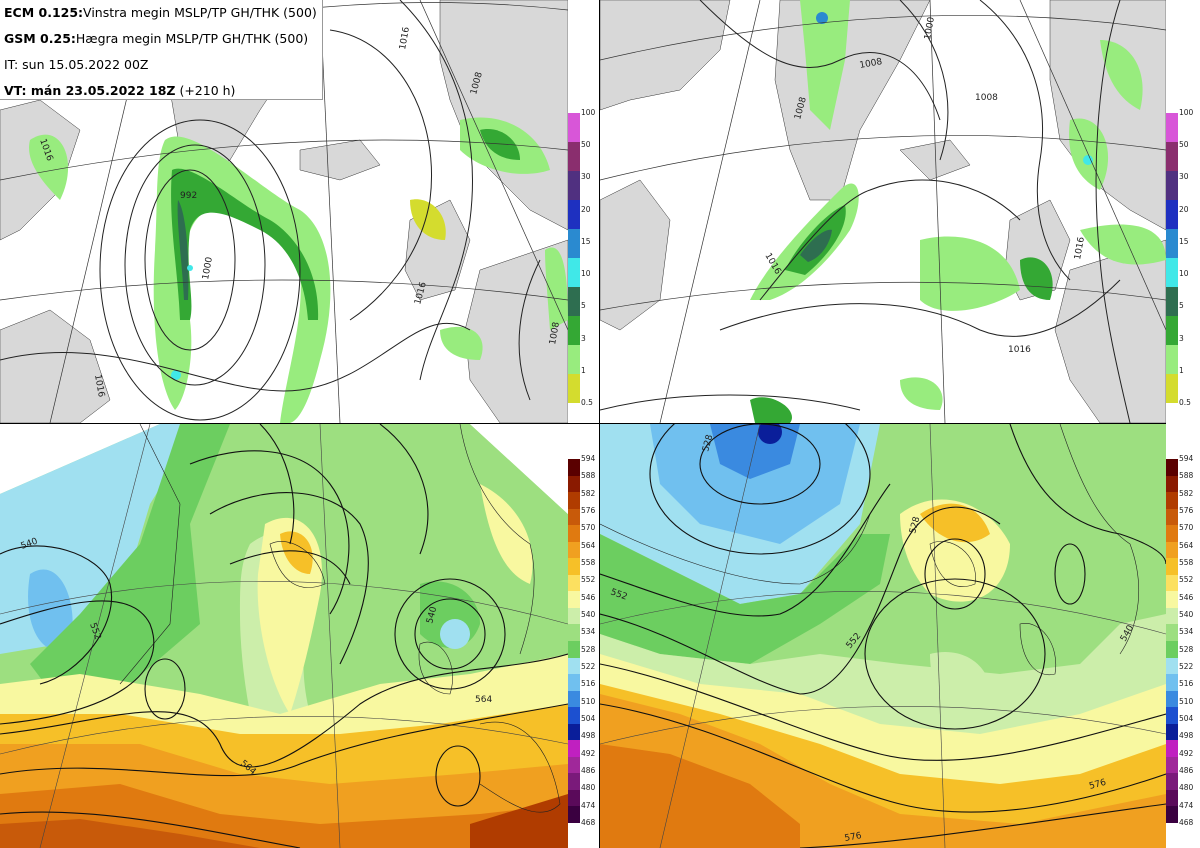  I want to click on vertical-divider, so click(599, 424).